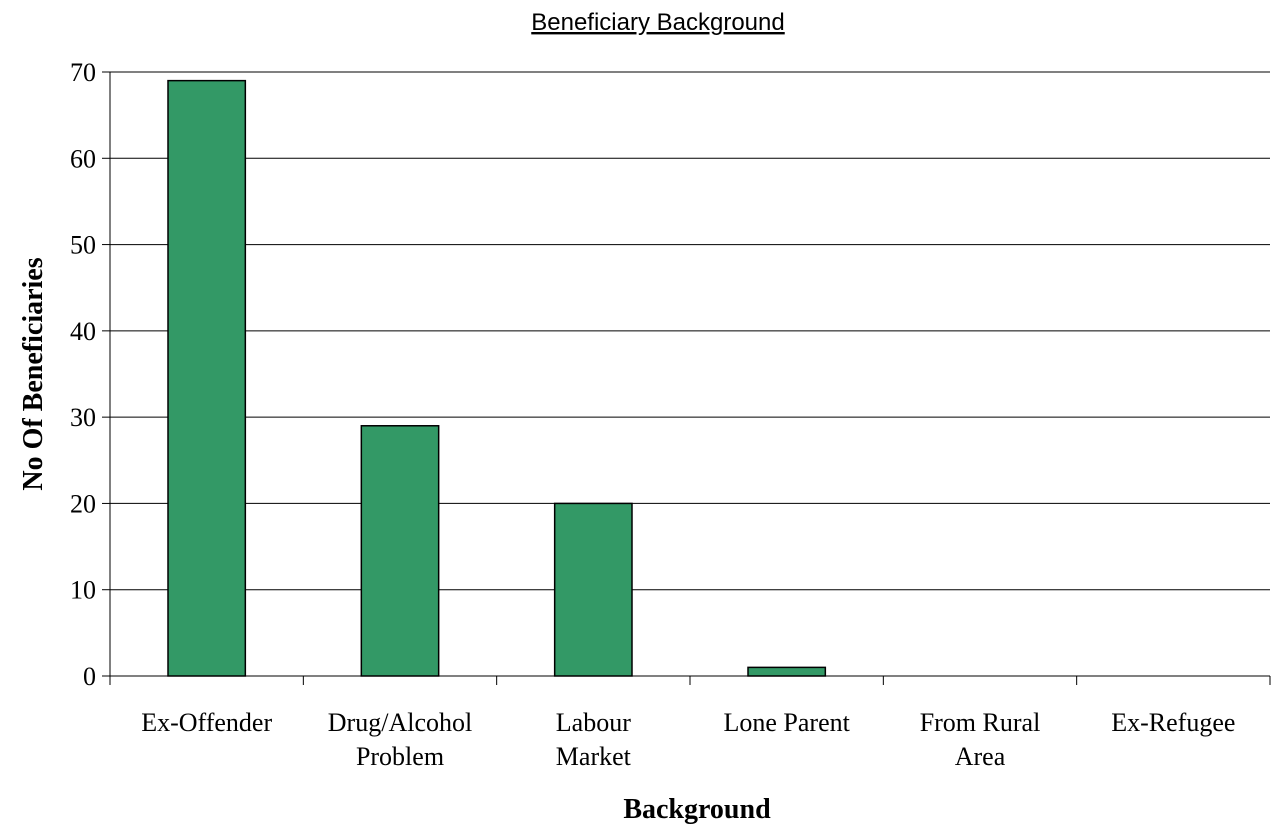  Describe the element at coordinates (786, 722) in the screenshot. I see `x-category-label: Lone Parent` at that location.